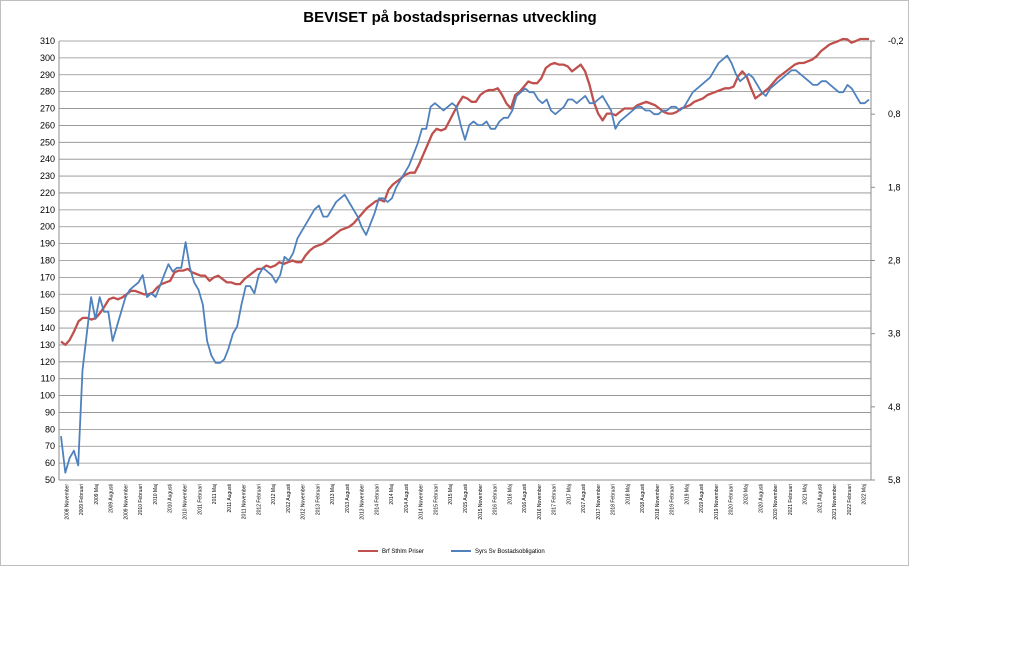  What do you see at coordinates (894, 261) in the screenshot?
I see `y-right-tick-label: 2,8` at bounding box center [894, 261].